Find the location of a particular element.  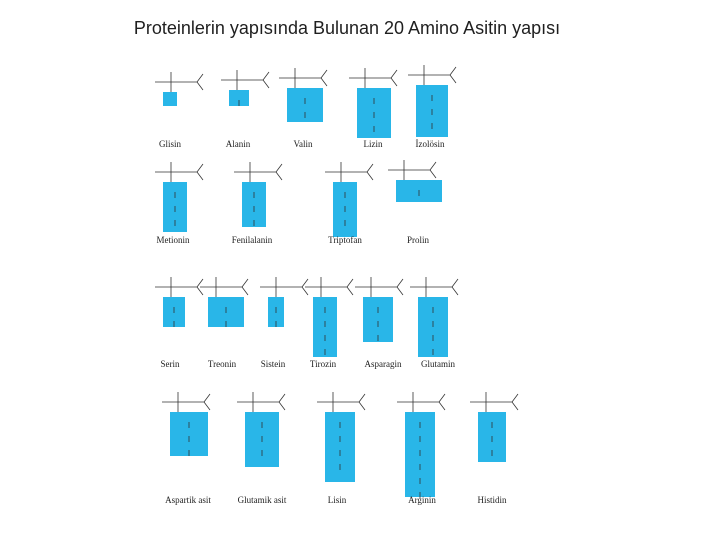

amino-acid-name: Asparagin is located at coordinates (383, 364).